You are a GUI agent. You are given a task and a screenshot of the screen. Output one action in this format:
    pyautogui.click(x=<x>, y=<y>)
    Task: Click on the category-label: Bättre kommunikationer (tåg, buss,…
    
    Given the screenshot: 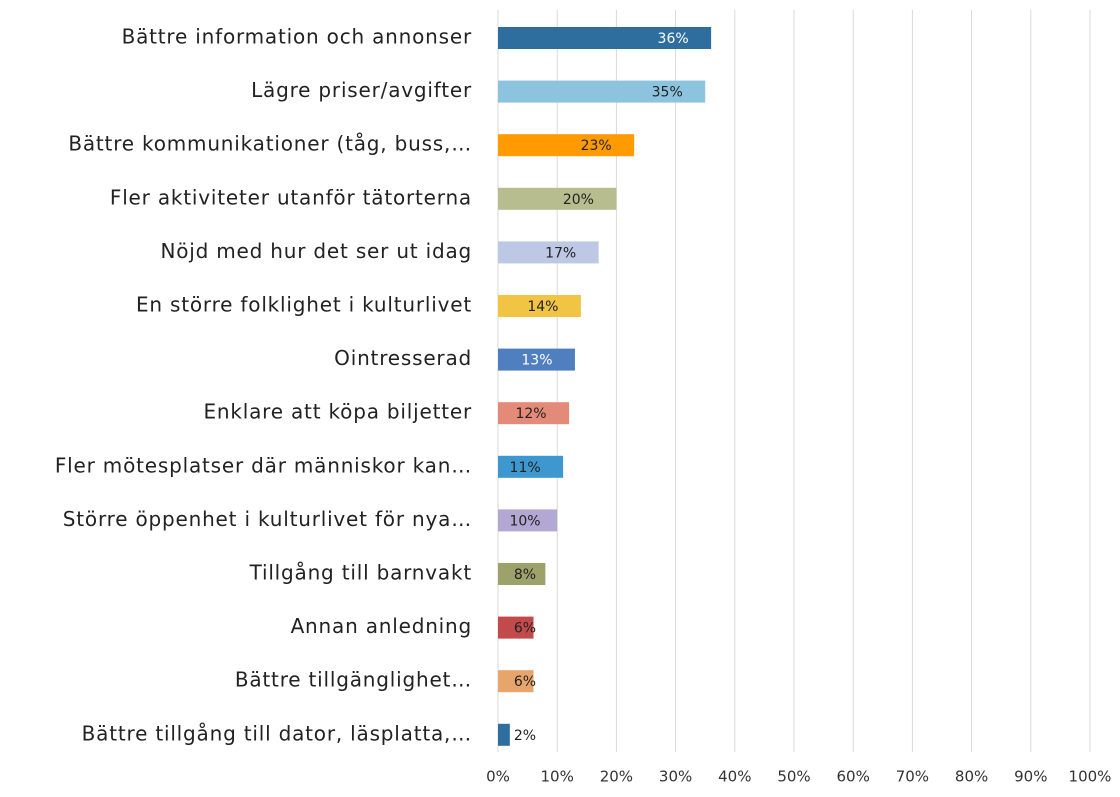 What is the action you would take?
    pyautogui.click(x=270, y=144)
    